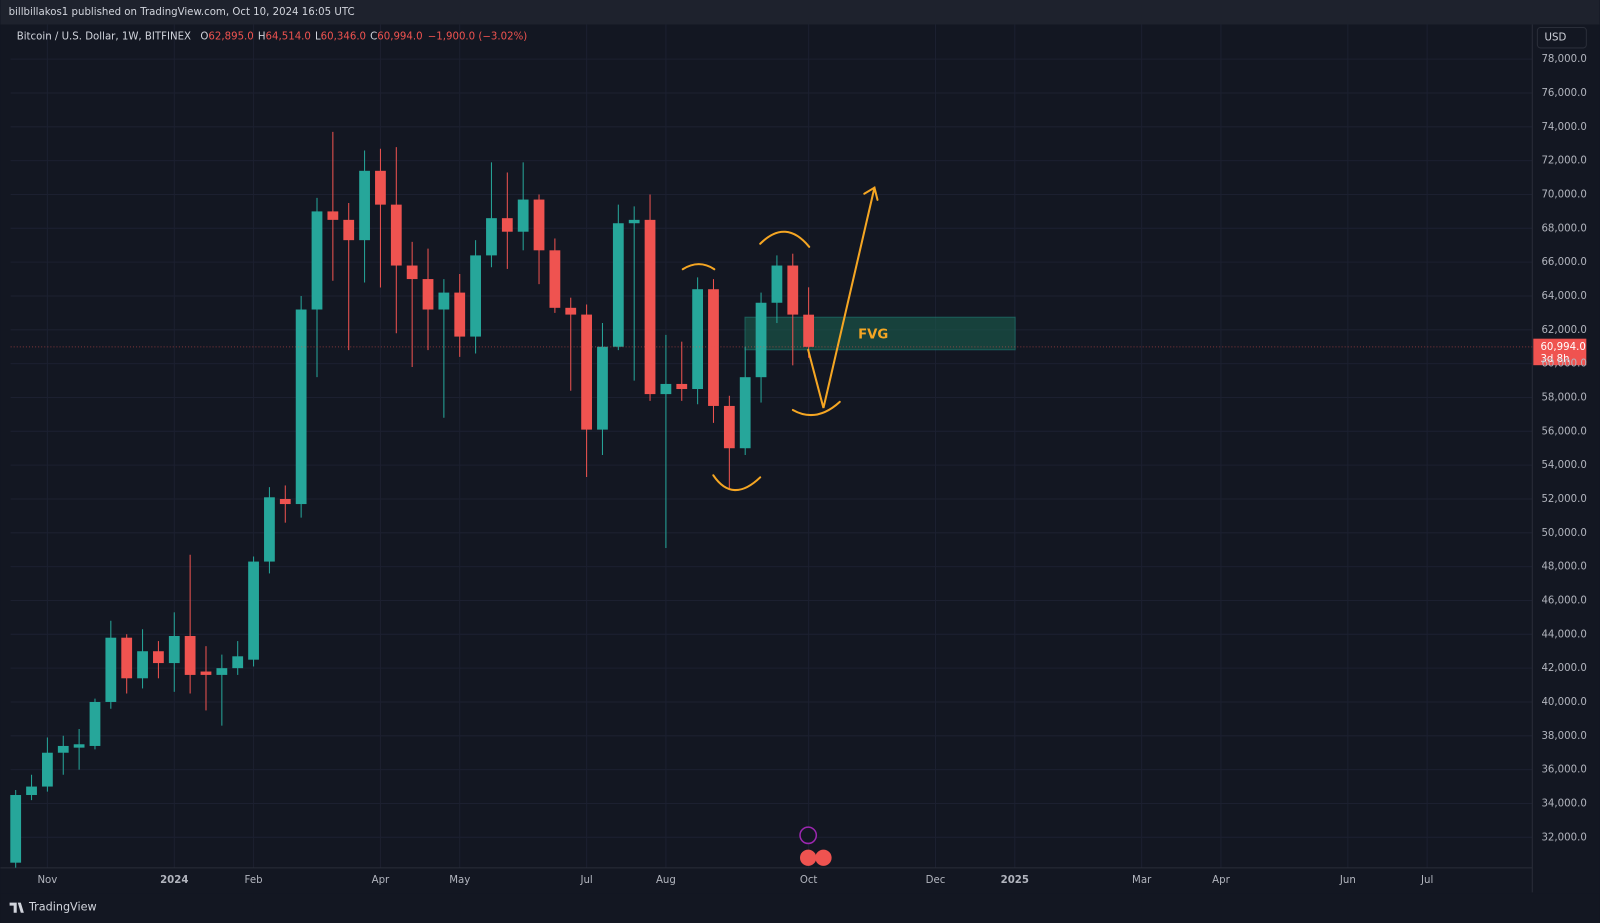  Describe the element at coordinates (841, 297) in the screenshot. I see `projection-arrow` at that location.